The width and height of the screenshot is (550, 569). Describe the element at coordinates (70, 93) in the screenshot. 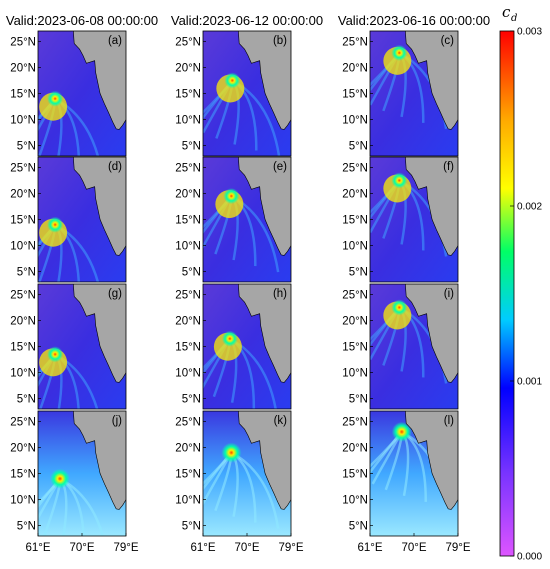

I see `map-panel: (a) 25°N 20°N 15°N 10°N 5°N` at that location.